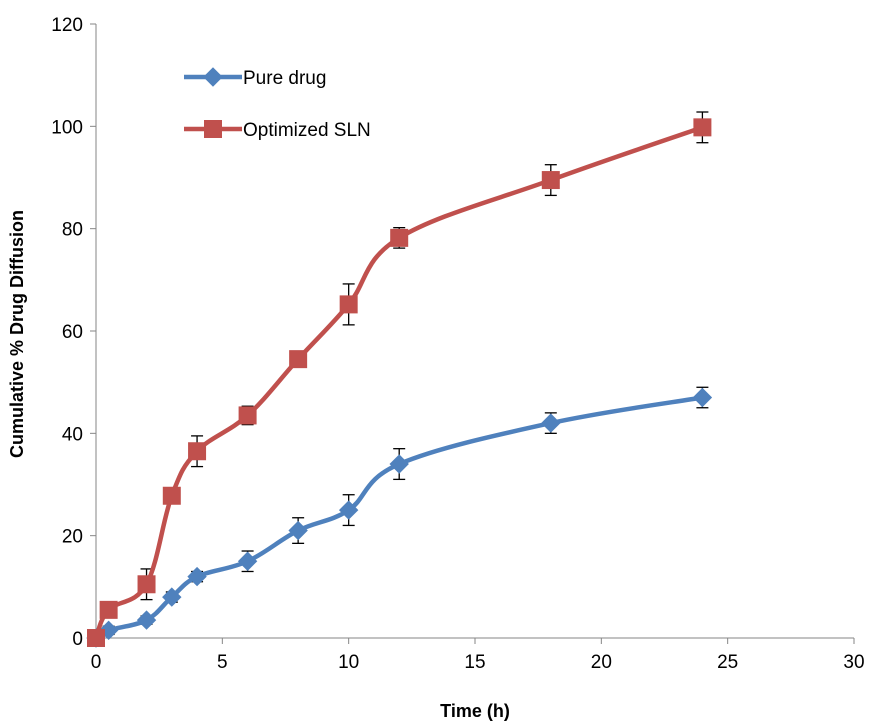 The width and height of the screenshot is (870, 727). I want to click on y-tick-label: 80, so click(72, 230).